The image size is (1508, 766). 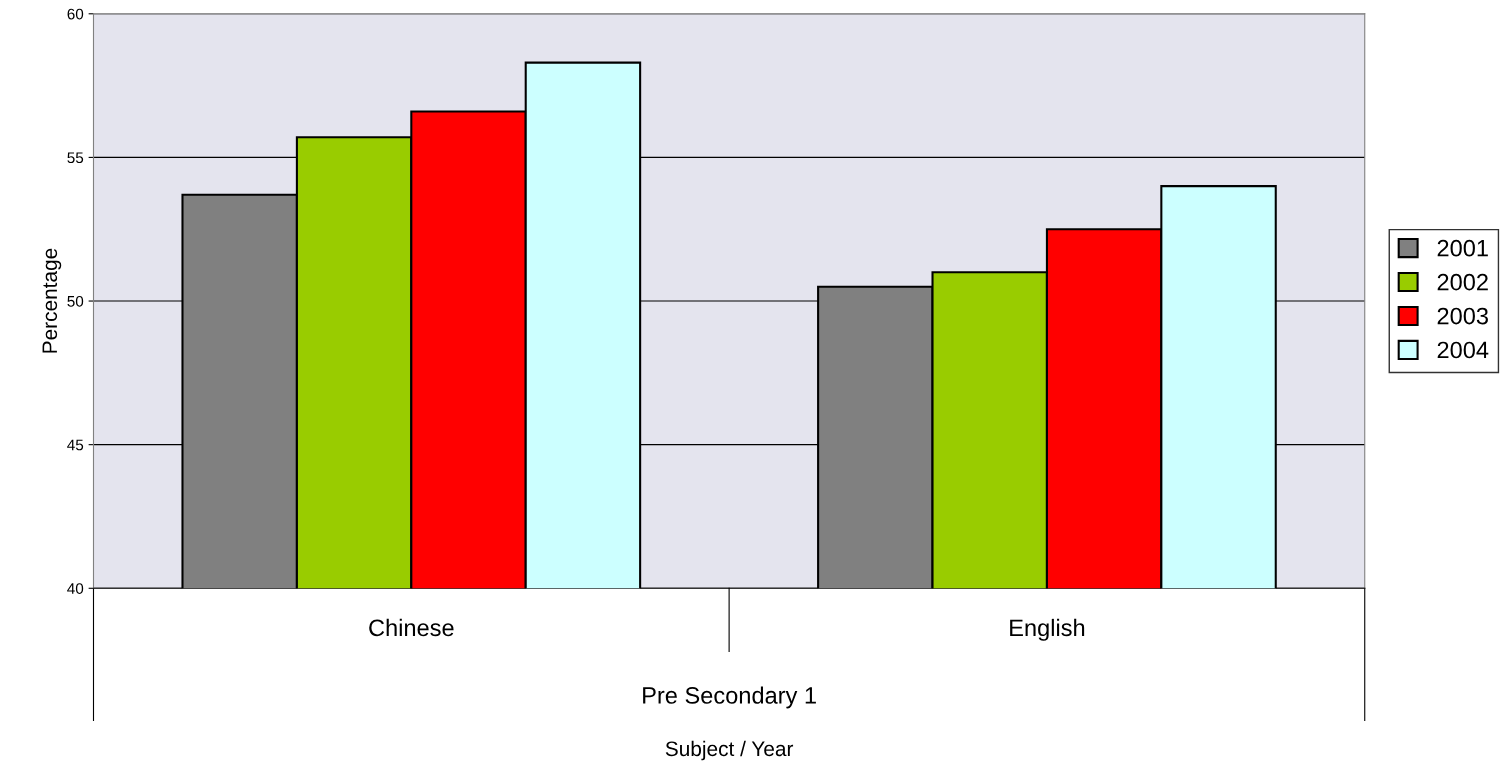 What do you see at coordinates (75, 301) in the screenshot?
I see `y-tick-label: 50` at bounding box center [75, 301].